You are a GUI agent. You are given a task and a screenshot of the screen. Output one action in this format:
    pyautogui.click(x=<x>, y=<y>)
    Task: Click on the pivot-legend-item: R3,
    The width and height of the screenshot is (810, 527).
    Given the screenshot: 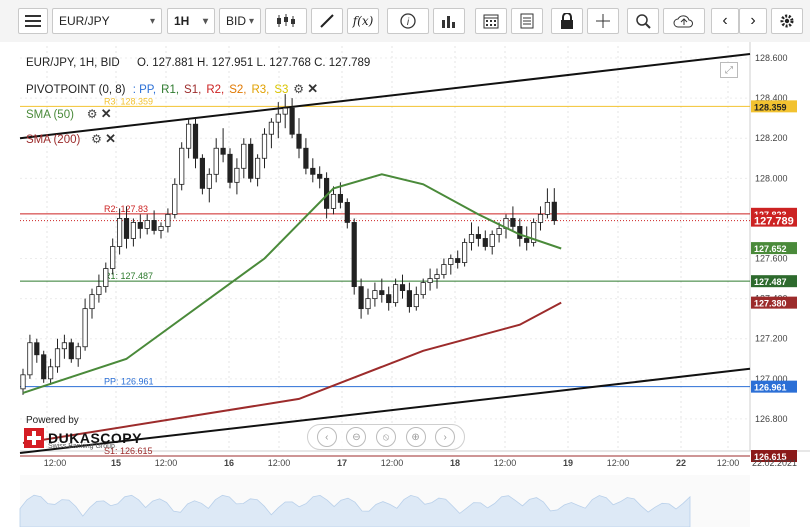 What is the action you would take?
    pyautogui.click(x=260, y=90)
    